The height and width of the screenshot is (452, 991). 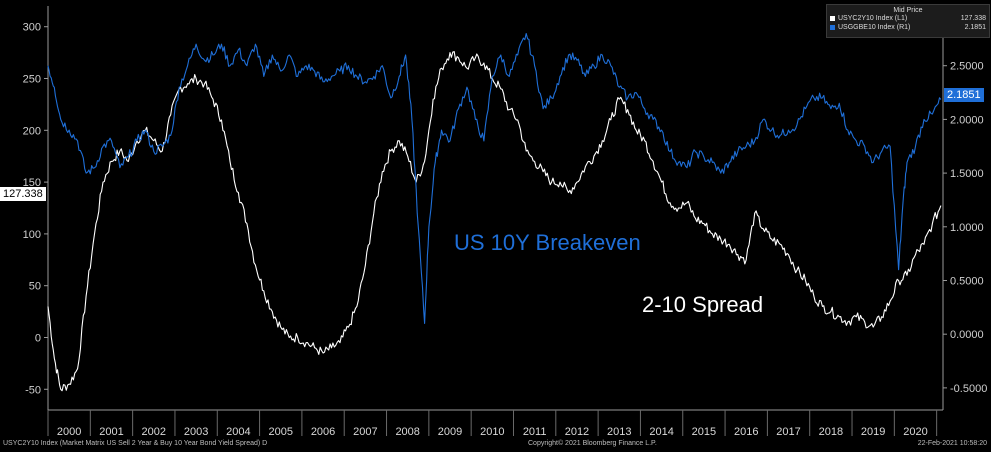 I want to click on x-tick-label: 2017, so click(x=788, y=432).